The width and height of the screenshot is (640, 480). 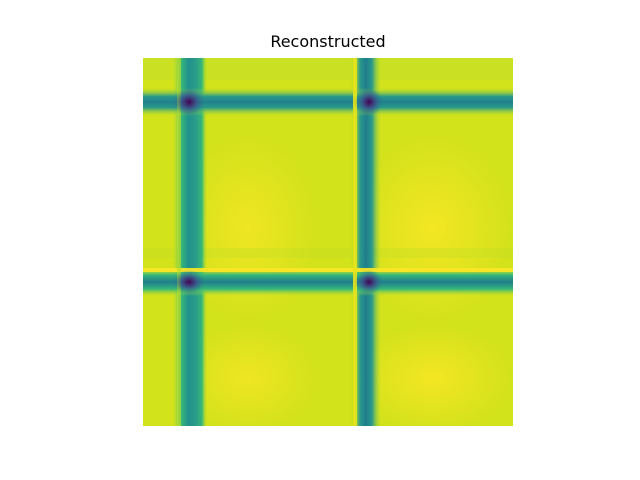 What do you see at coordinates (328, 41) in the screenshot?
I see `figure-title: Reconstructed` at bounding box center [328, 41].